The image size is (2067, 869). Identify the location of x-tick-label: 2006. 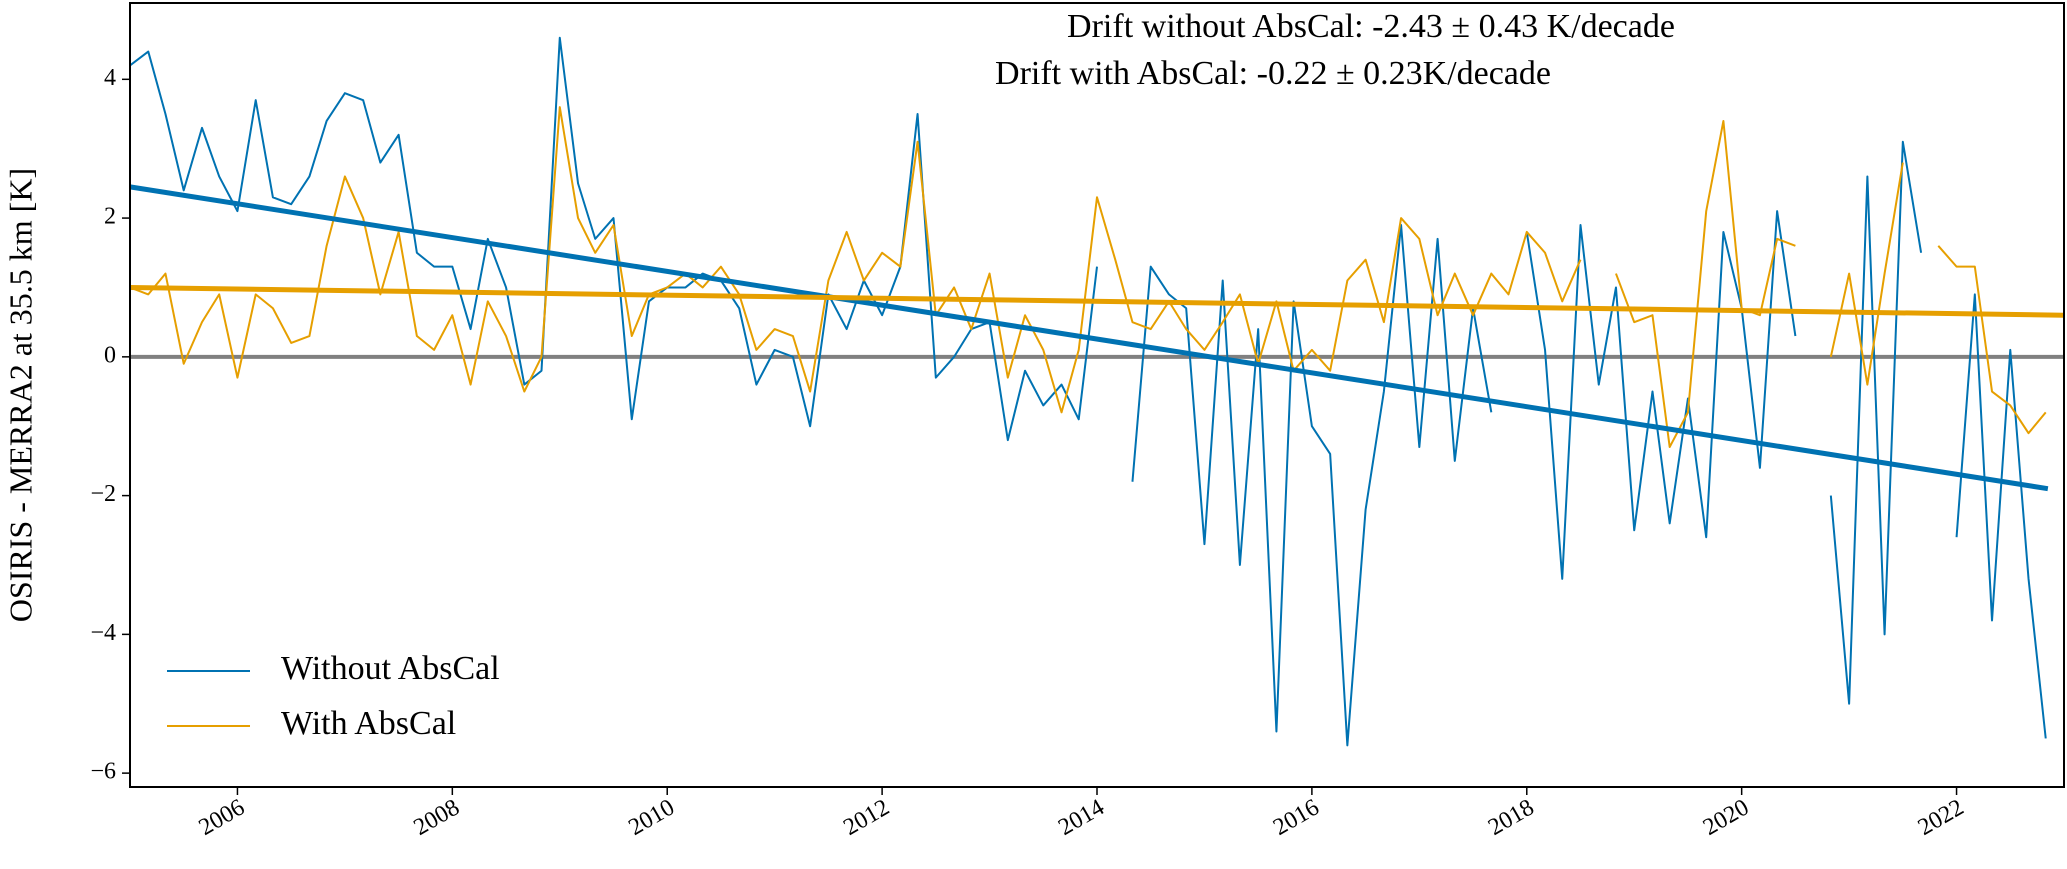
(222, 817).